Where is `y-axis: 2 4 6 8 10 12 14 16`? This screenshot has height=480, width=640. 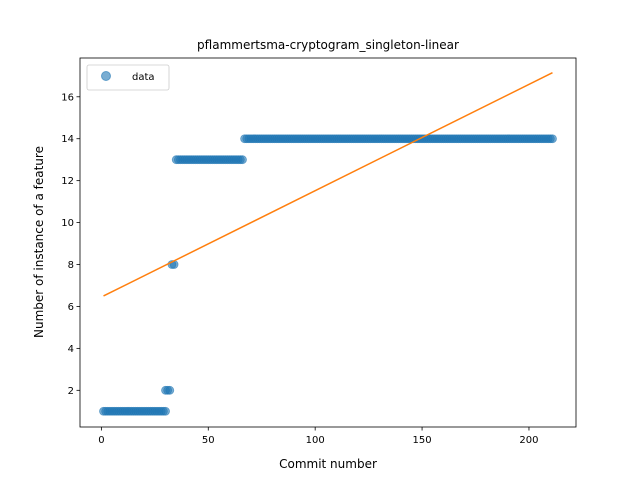
y-axis: 2 4 6 8 10 12 14 16 is located at coordinates (70, 244).